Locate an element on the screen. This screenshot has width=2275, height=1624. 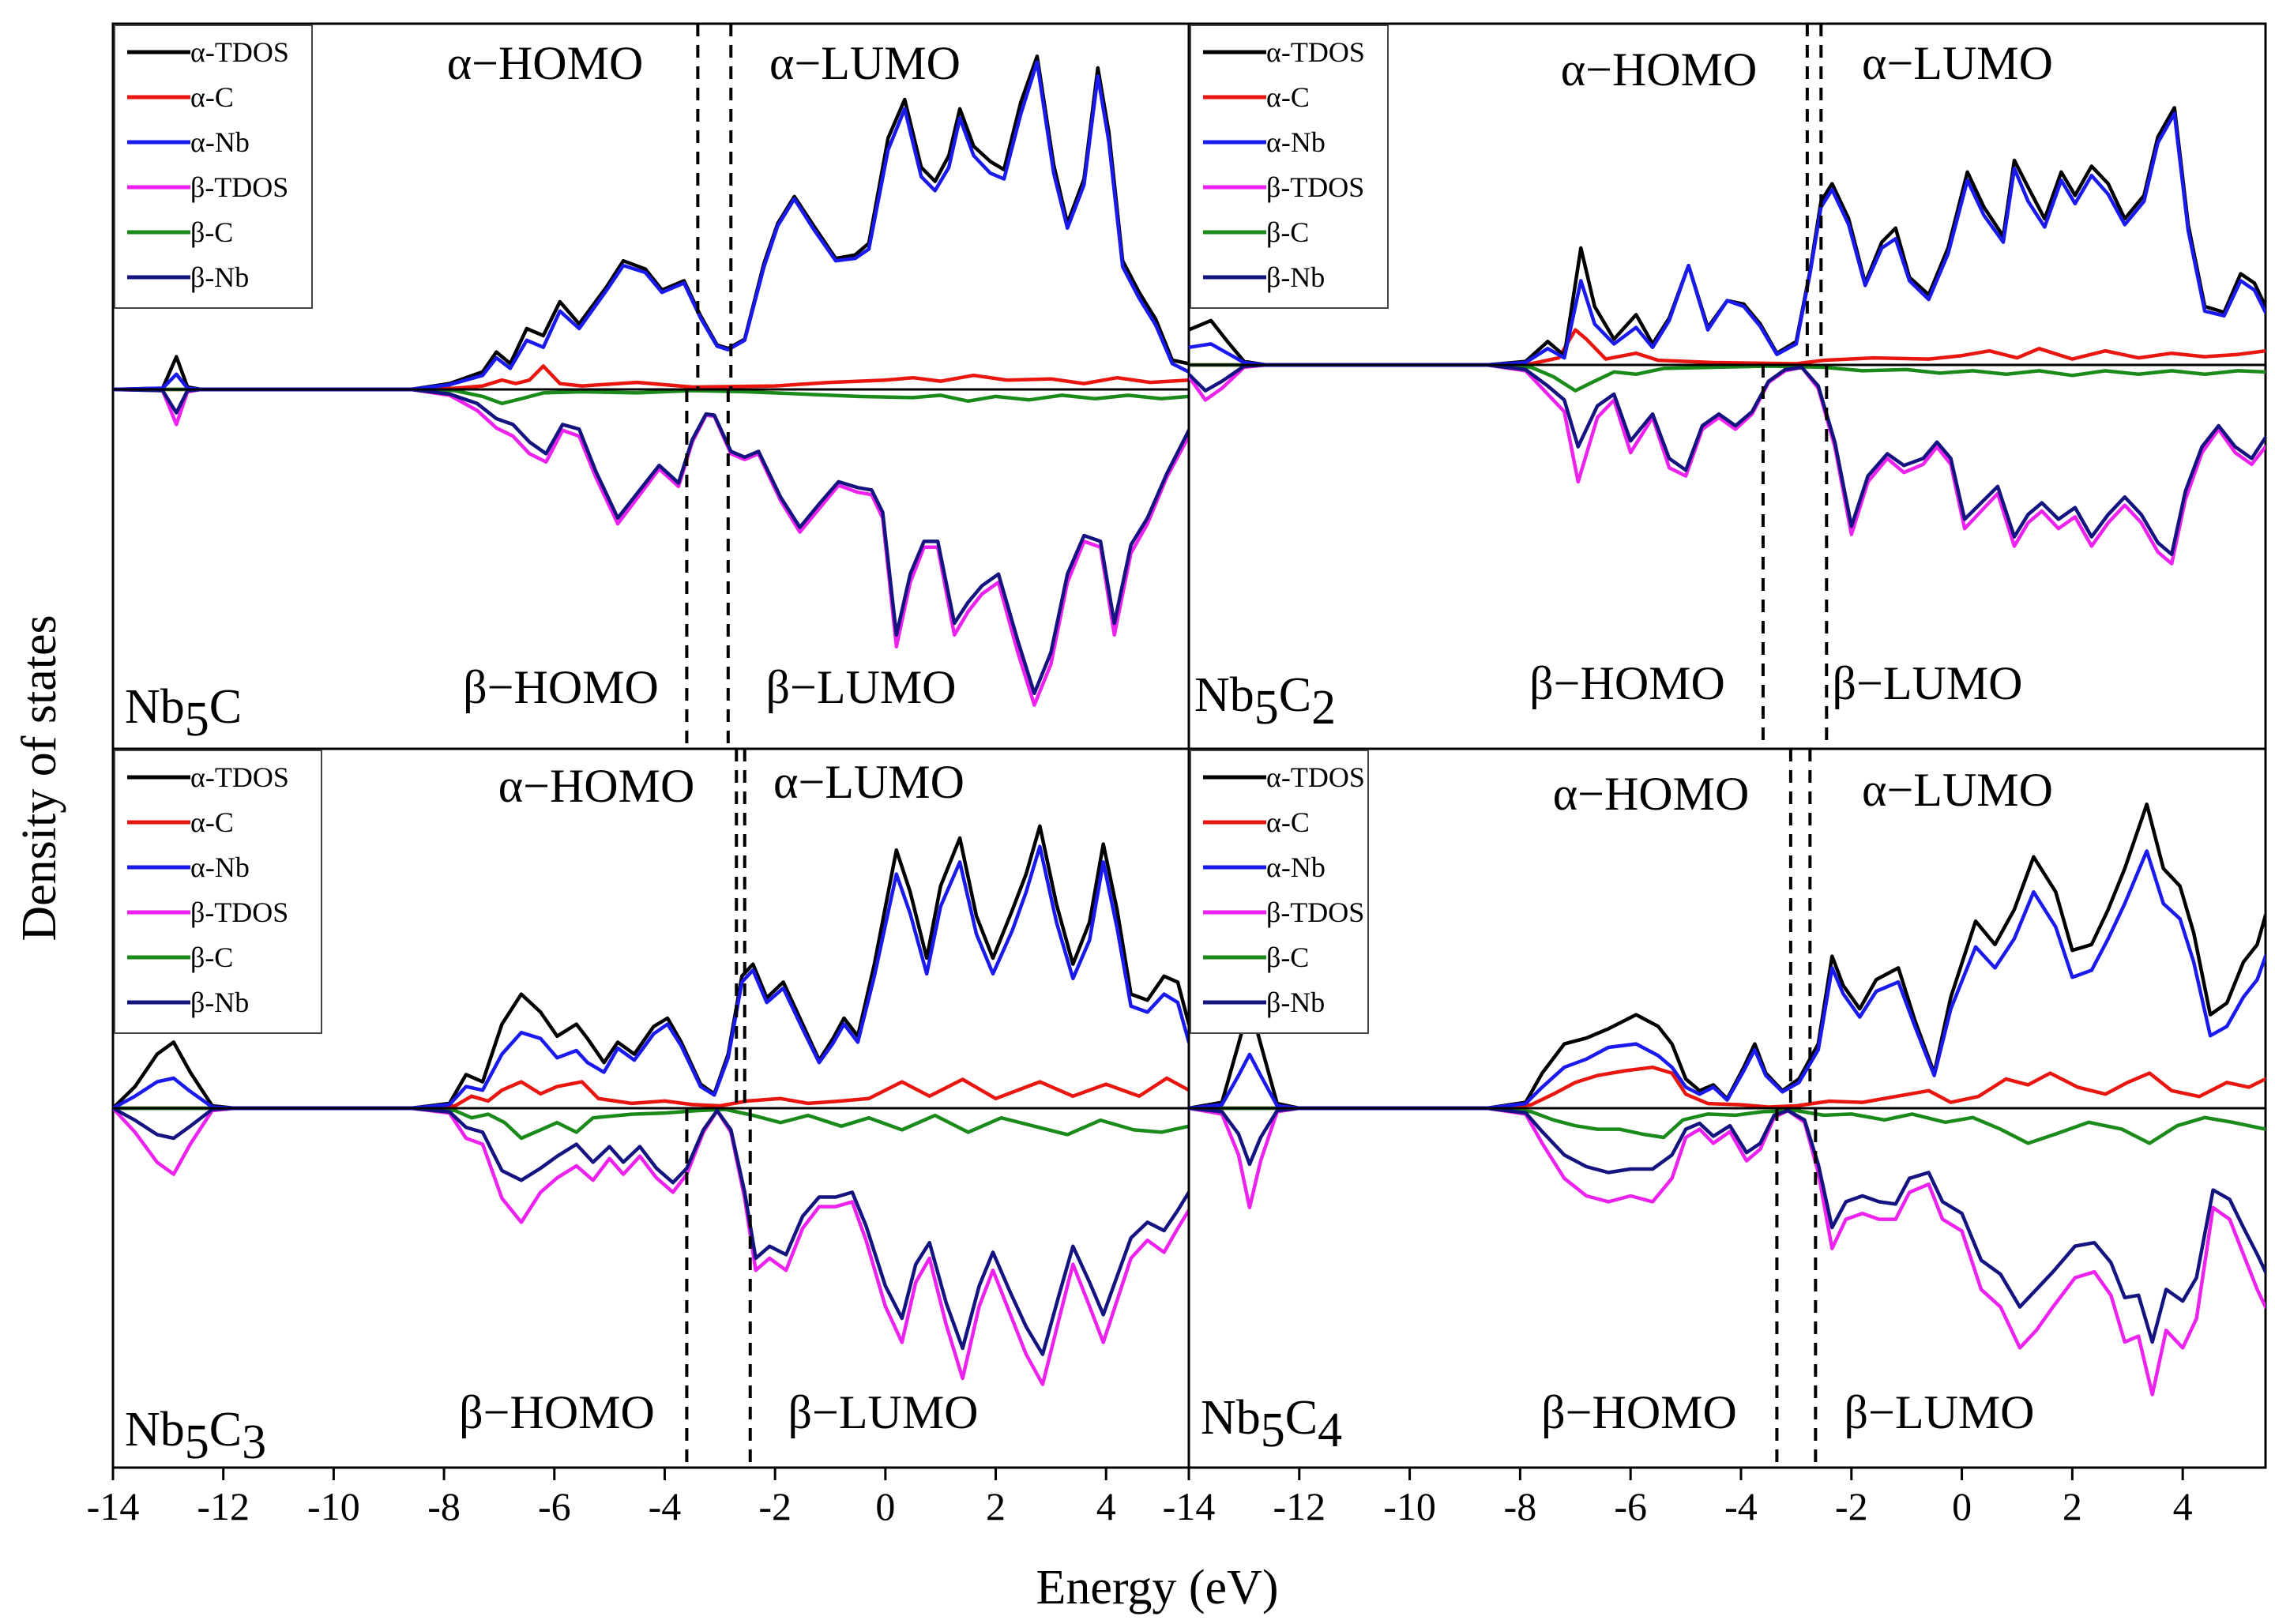
x-tick-label: -4 is located at coordinates (665, 1506).